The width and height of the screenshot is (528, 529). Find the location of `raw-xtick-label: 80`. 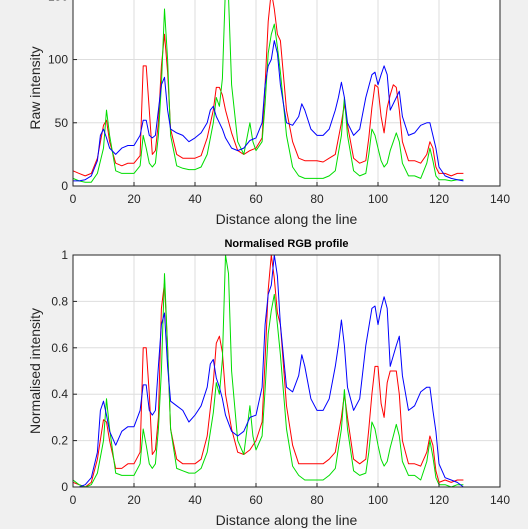

raw-xtick-label: 80 is located at coordinates (317, 199).